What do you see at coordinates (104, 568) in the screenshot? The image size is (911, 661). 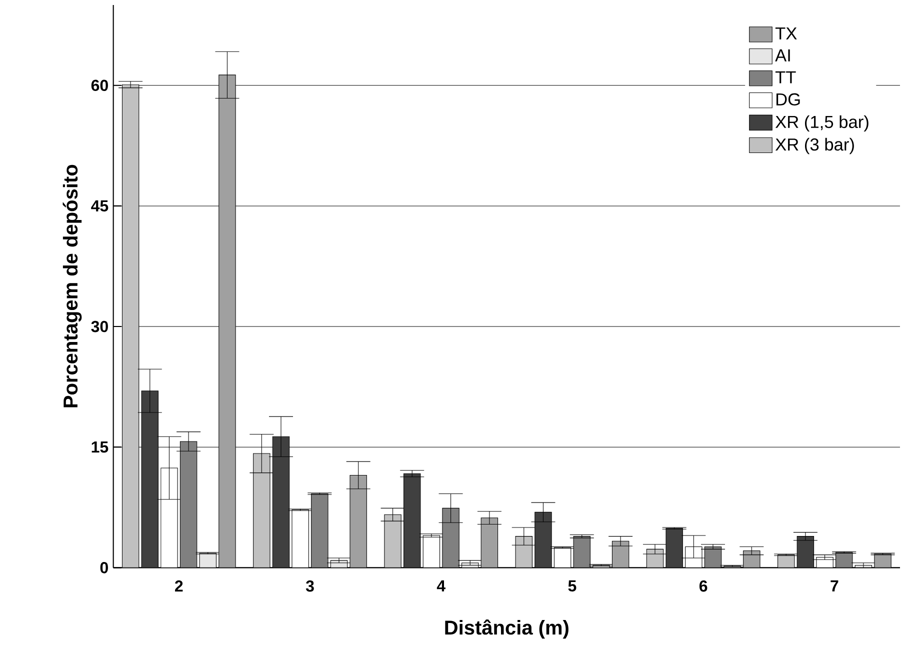 I see `y-tick-label: 0` at bounding box center [104, 568].